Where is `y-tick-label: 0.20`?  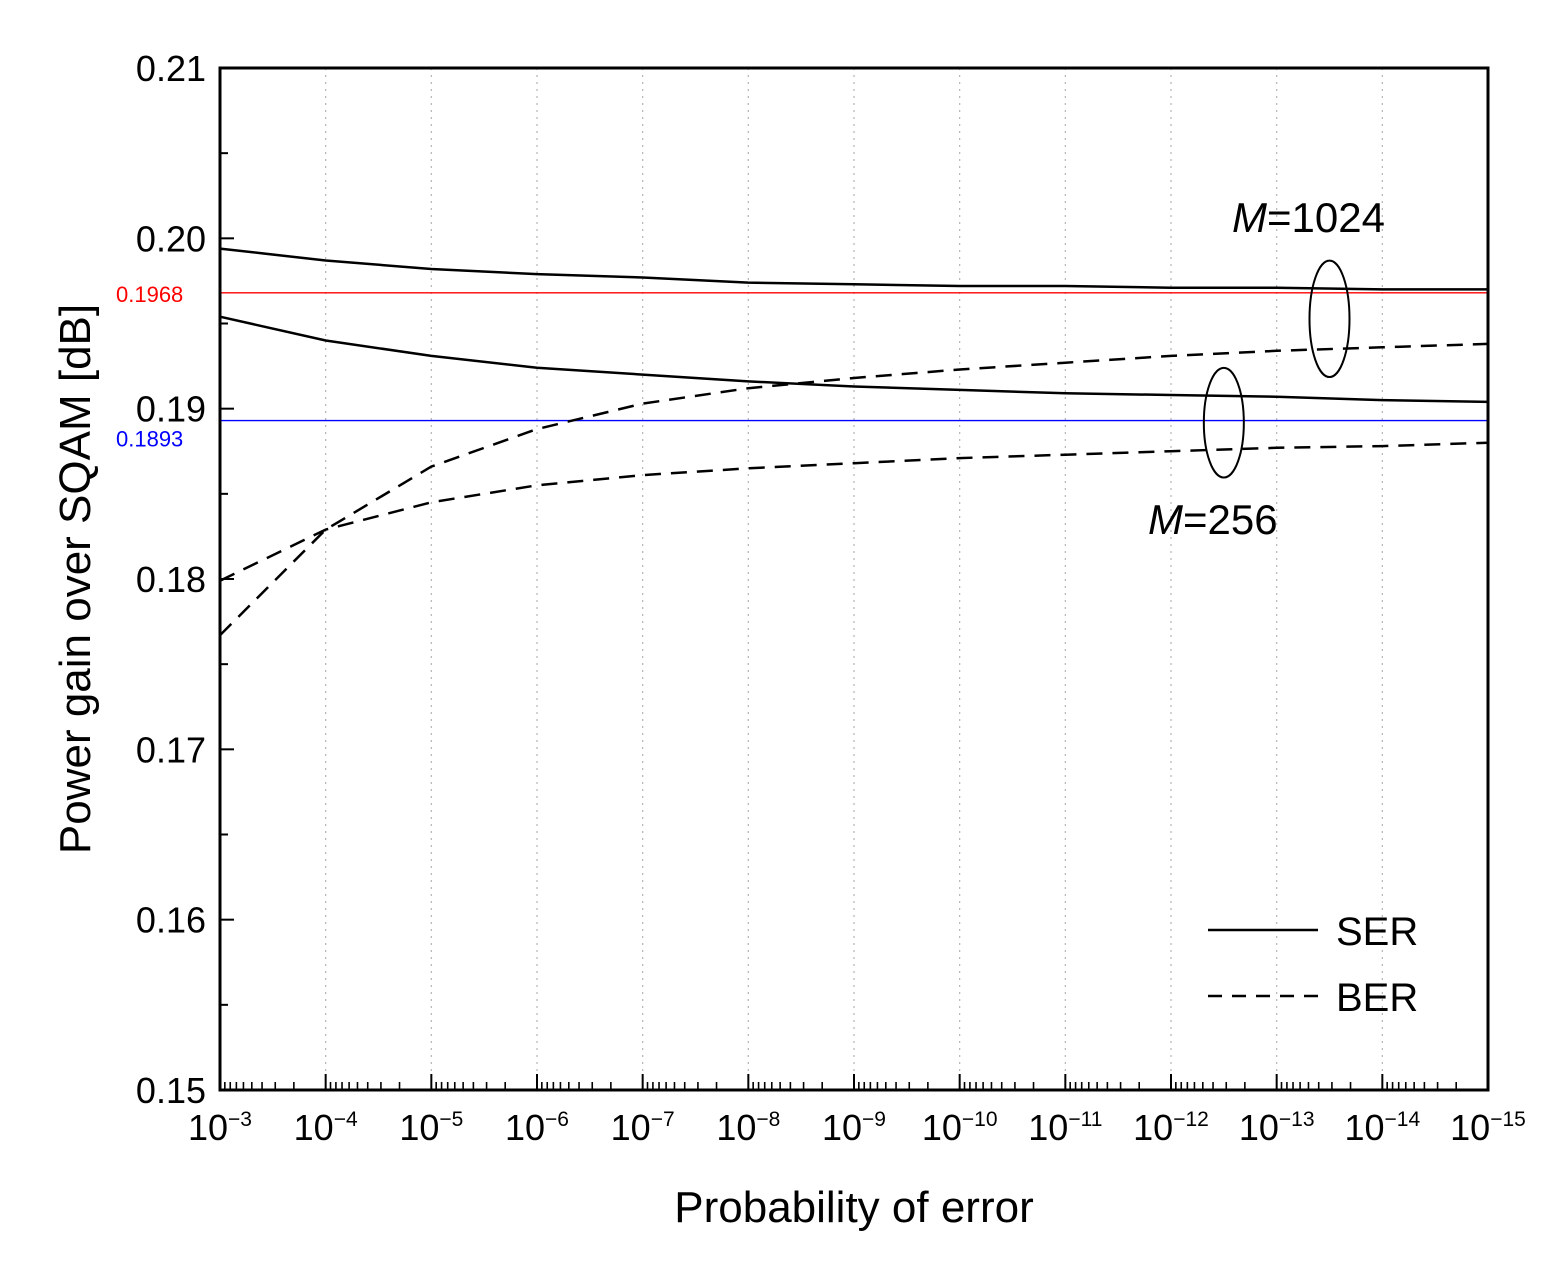 y-tick-label: 0.20 is located at coordinates (171, 238).